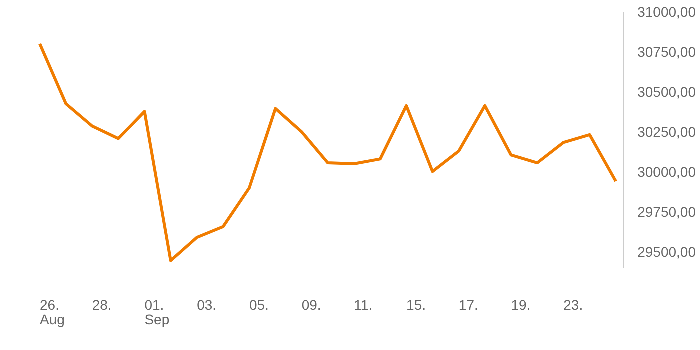 This screenshot has width=700, height=350. What do you see at coordinates (207, 305) in the screenshot?
I see `x-tick-label: 03.` at bounding box center [207, 305].